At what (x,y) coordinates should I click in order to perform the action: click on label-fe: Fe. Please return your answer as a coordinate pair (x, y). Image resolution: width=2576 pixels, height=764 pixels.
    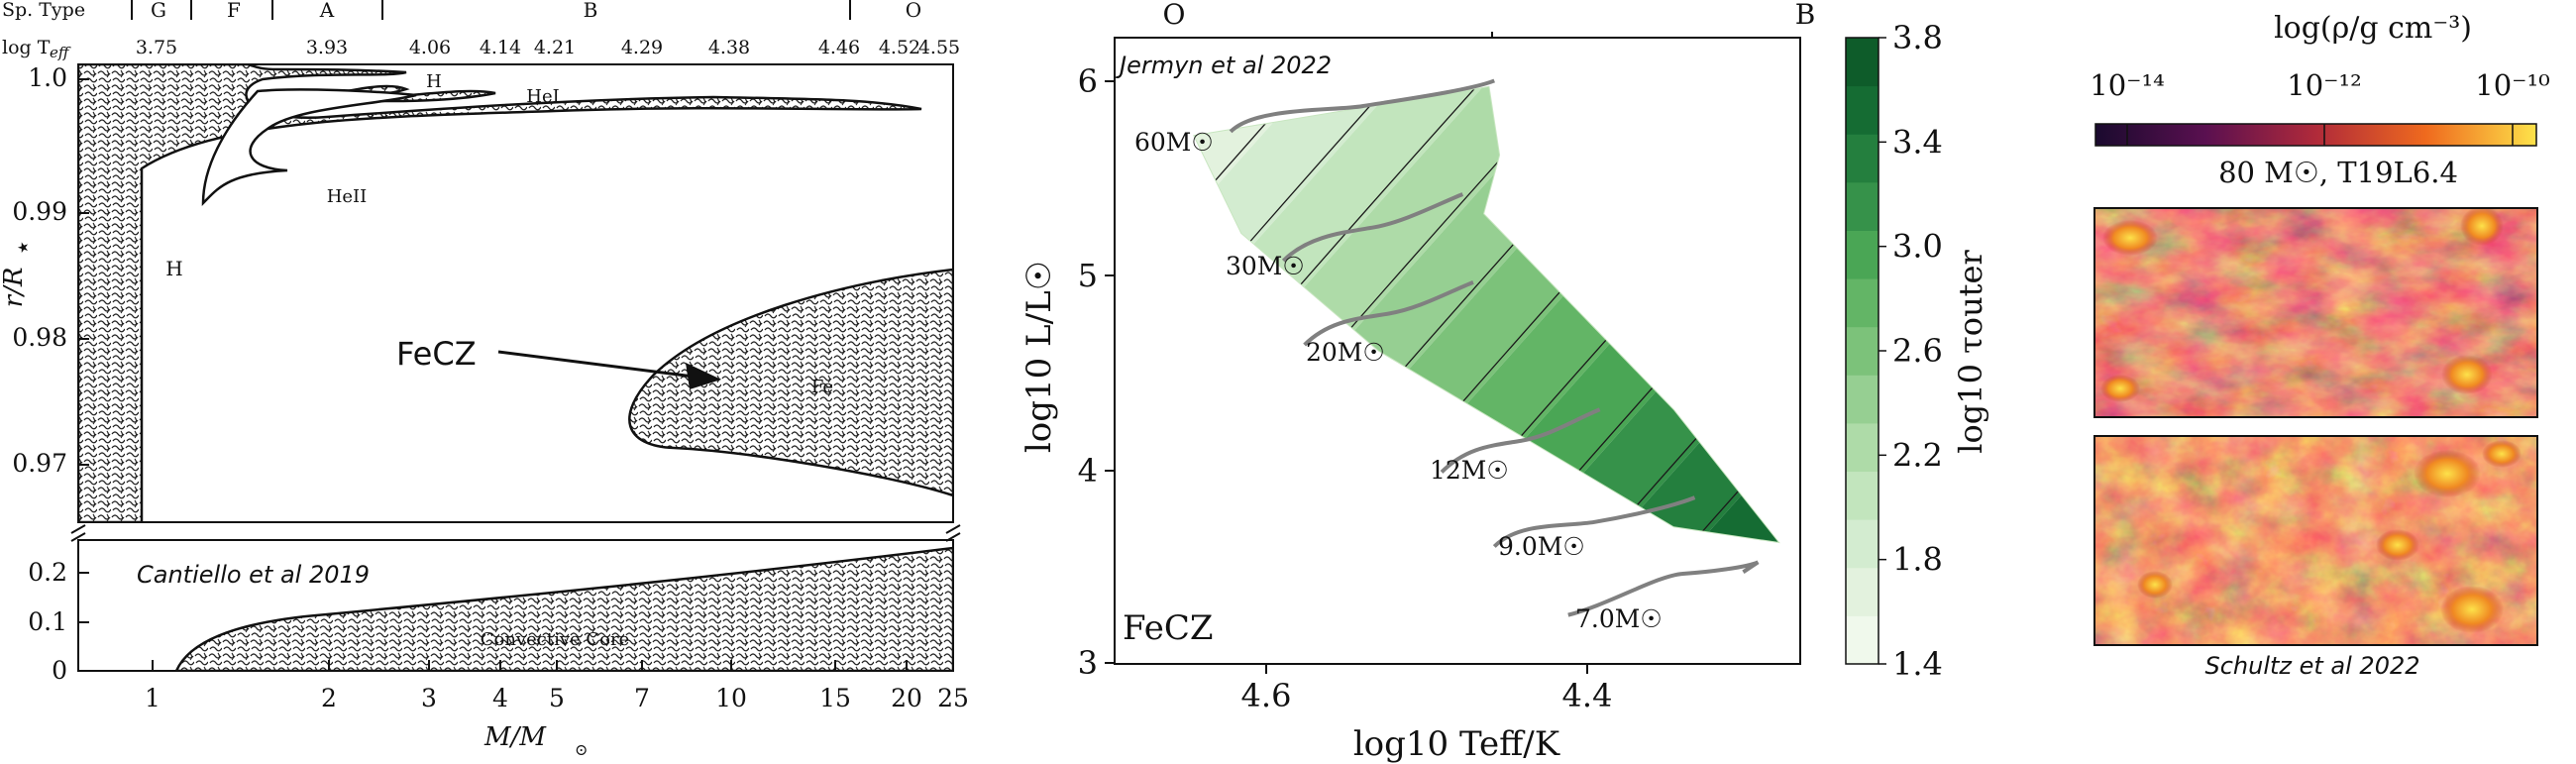
    Looking at the image, I should click on (822, 387).